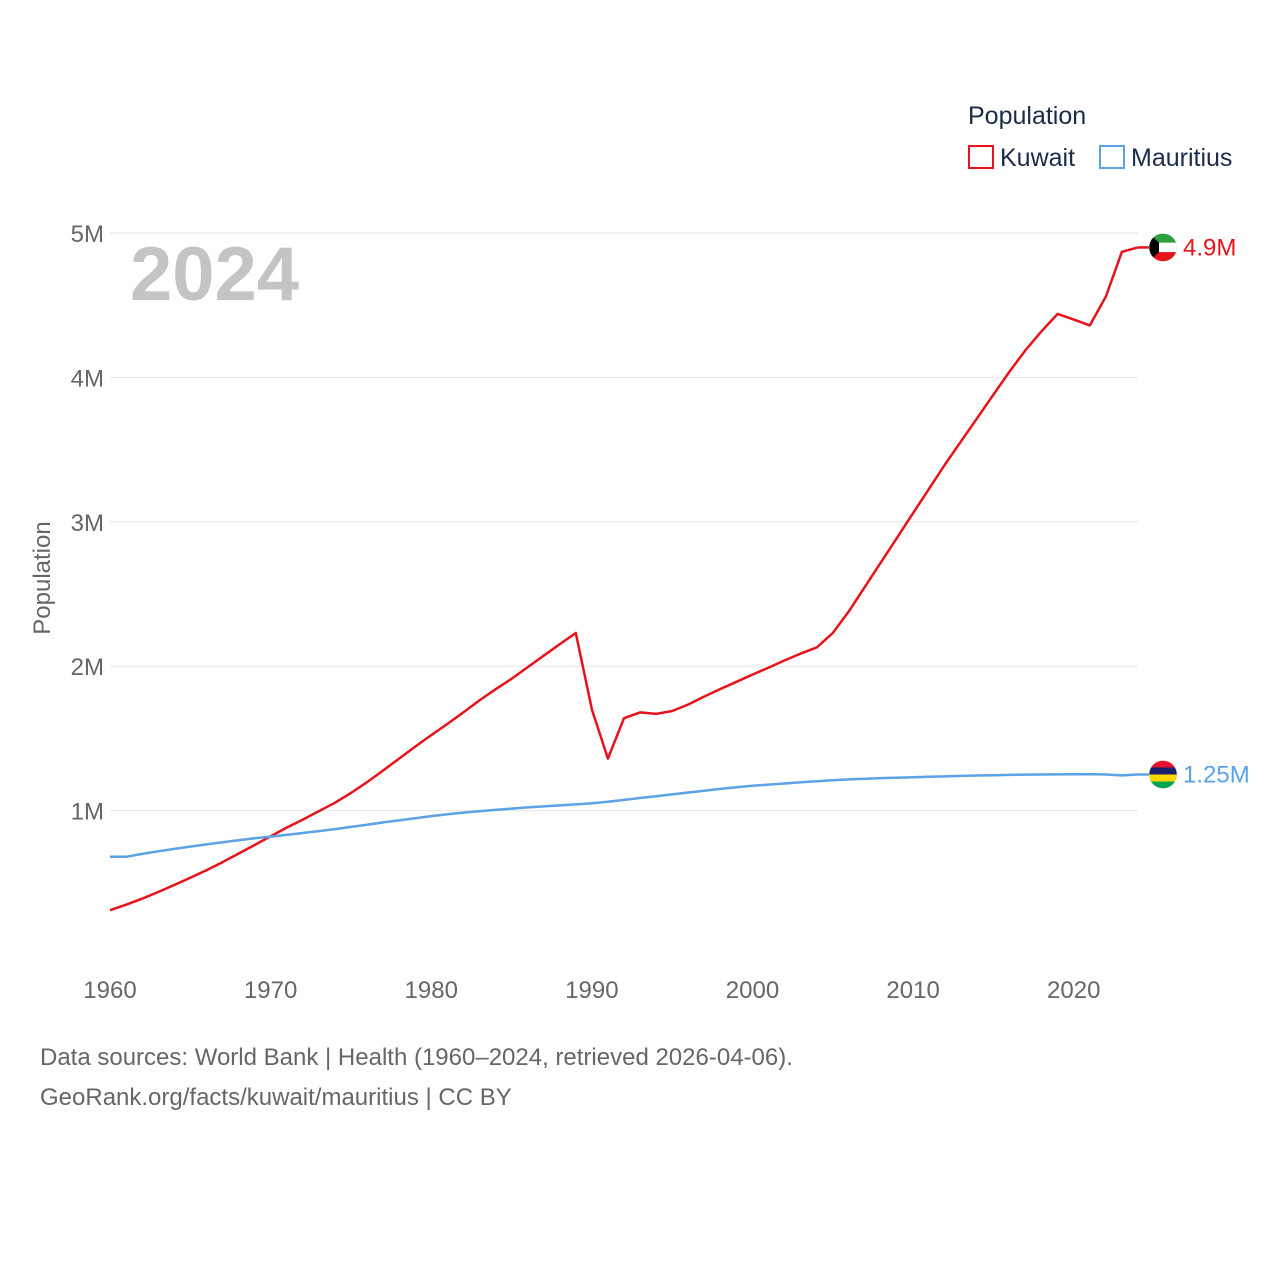 Image resolution: width=1280 pixels, height=1280 pixels. I want to click on end-value-label-mauritius: 1.25M, so click(1216, 775).